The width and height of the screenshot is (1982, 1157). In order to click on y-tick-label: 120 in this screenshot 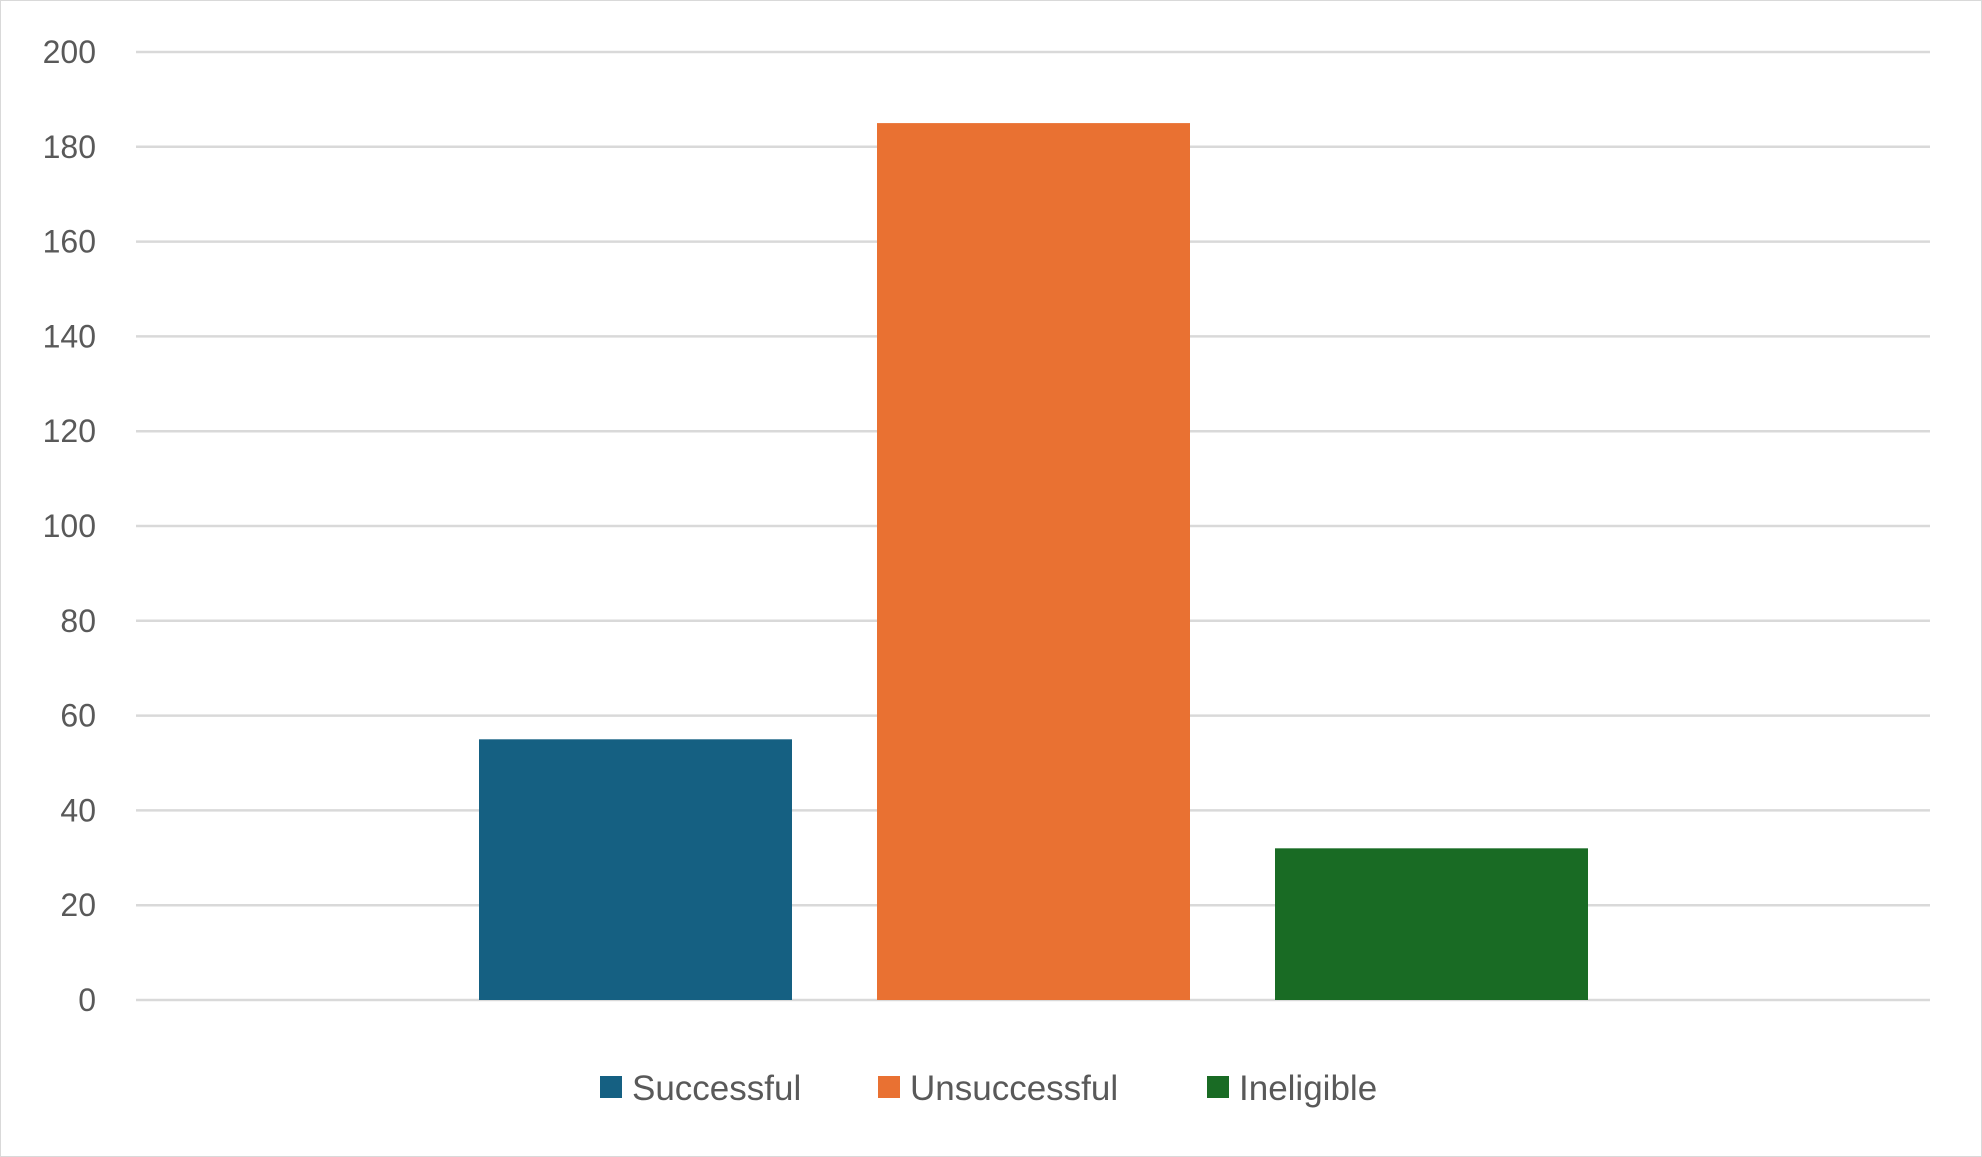, I will do `click(69, 431)`.